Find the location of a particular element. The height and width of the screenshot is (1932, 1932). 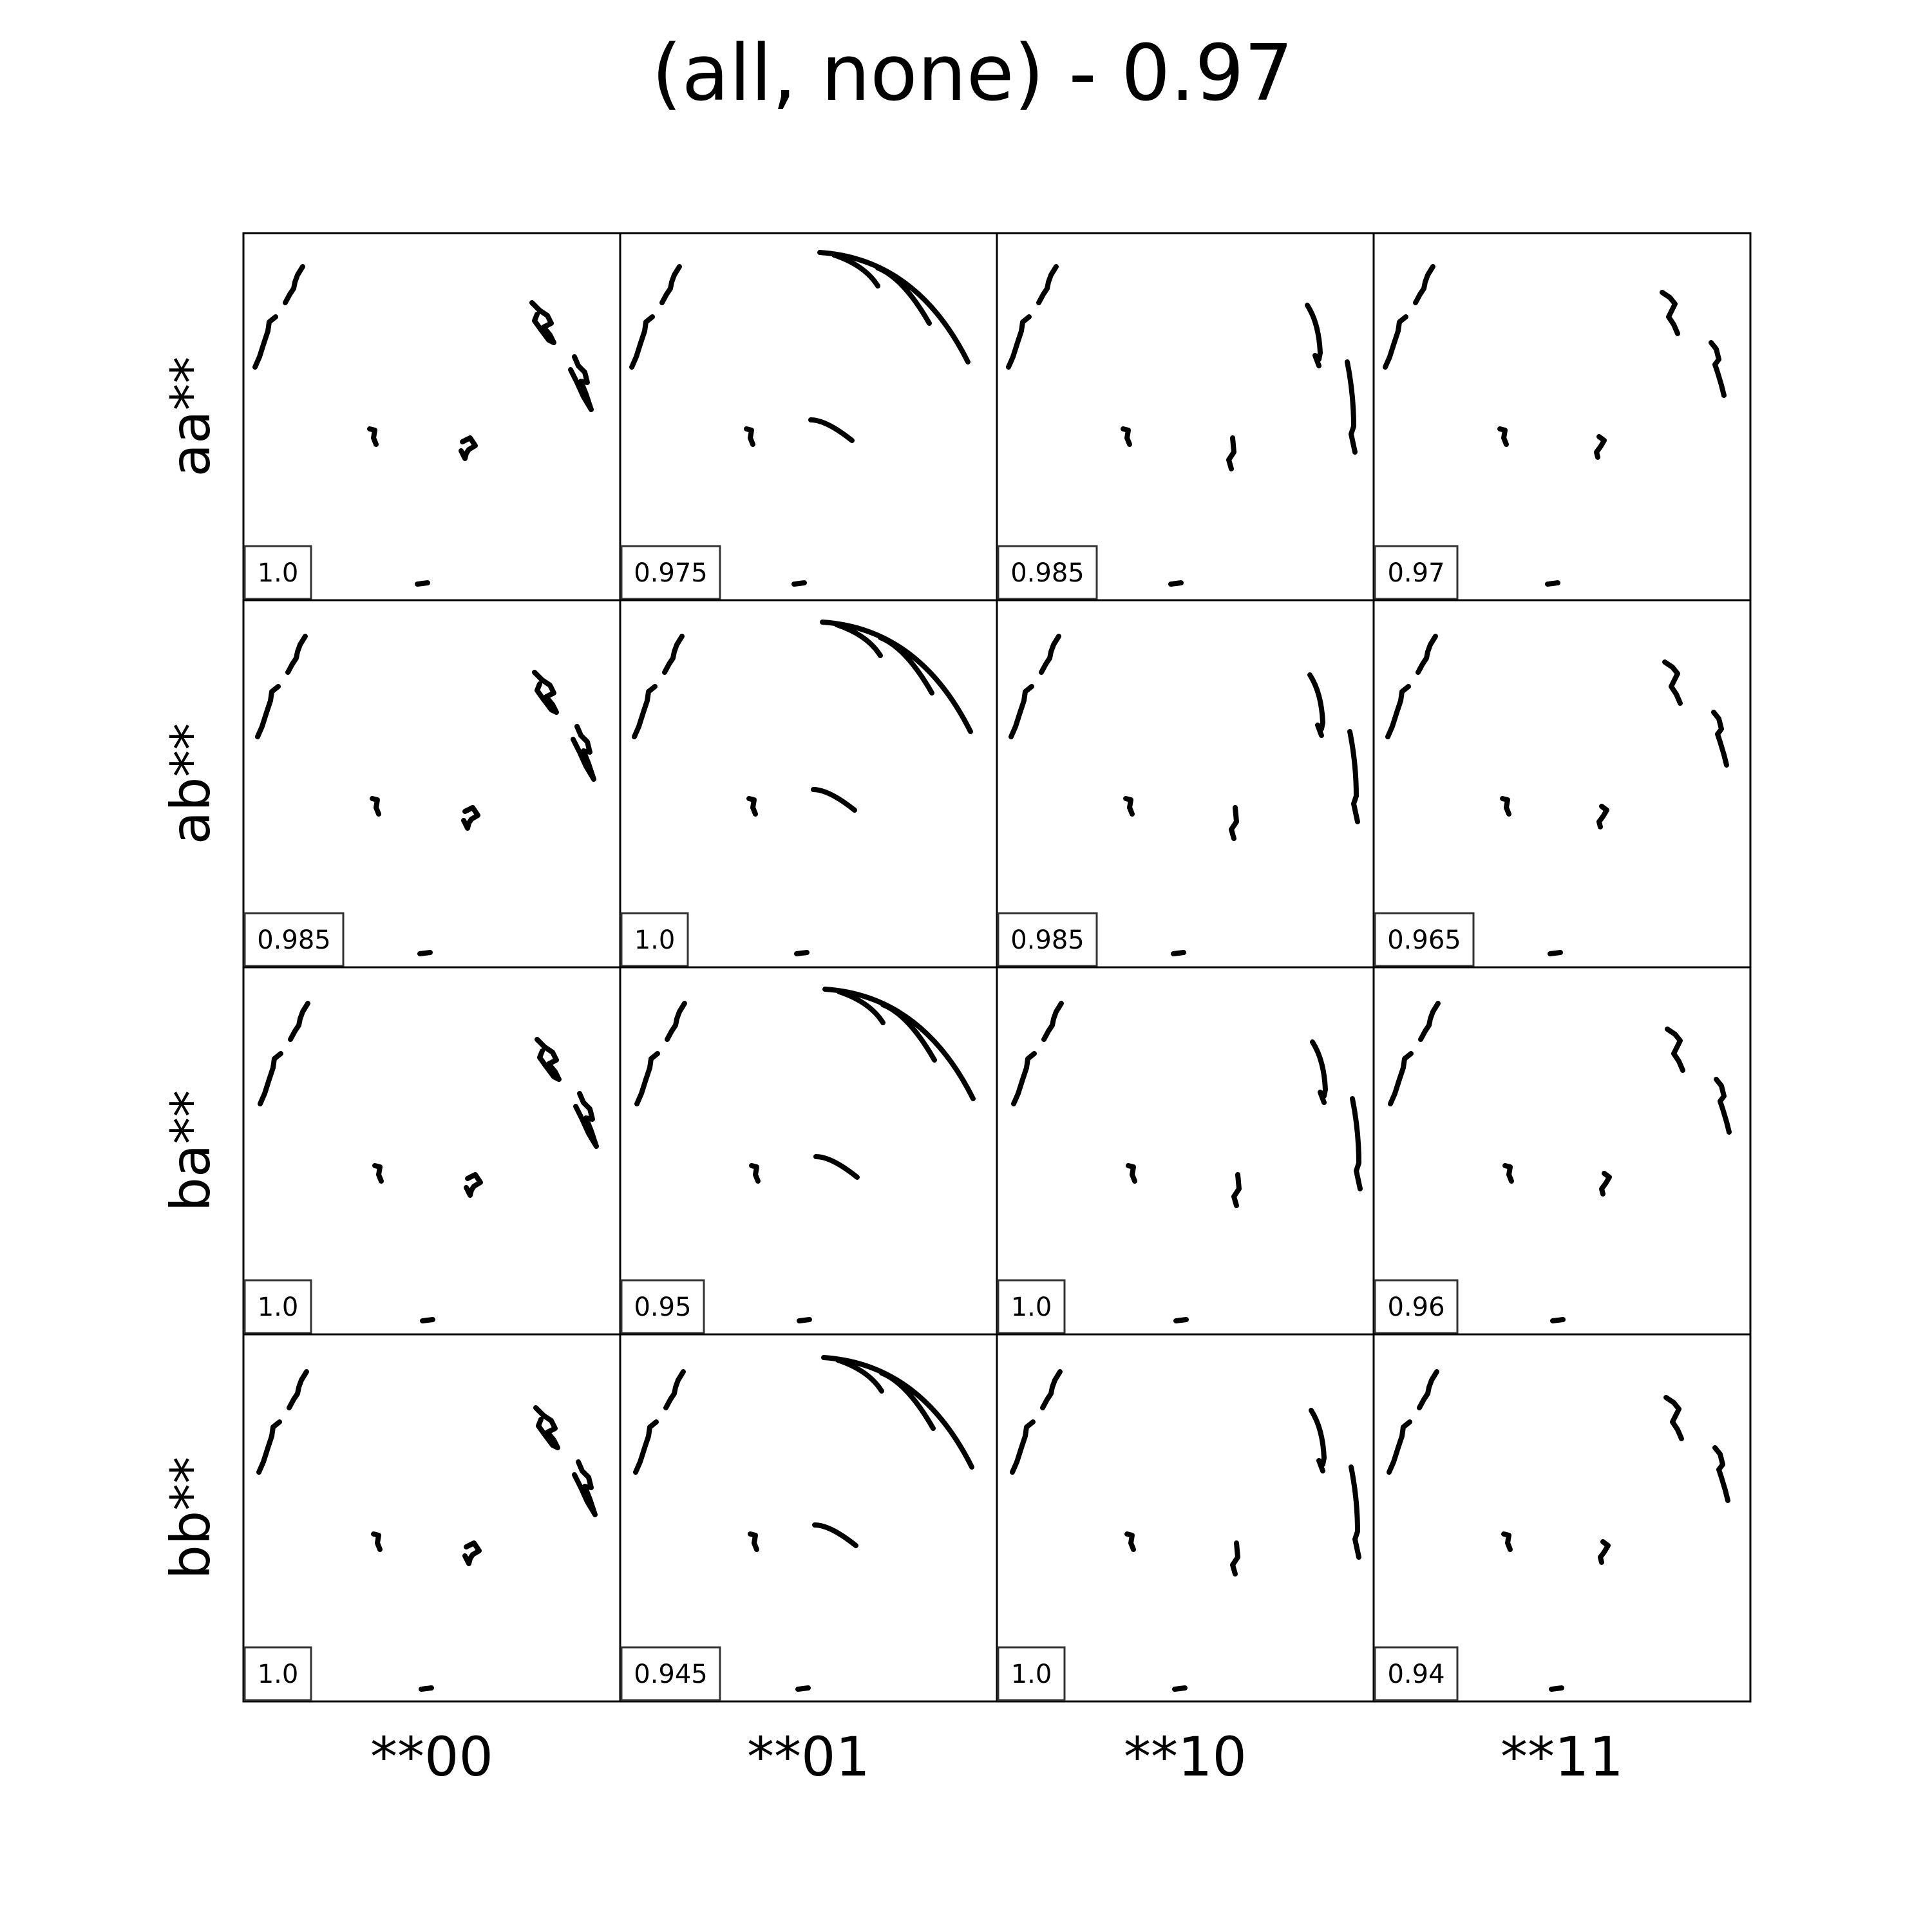

panel-cell: 0.975 is located at coordinates (809, 416).